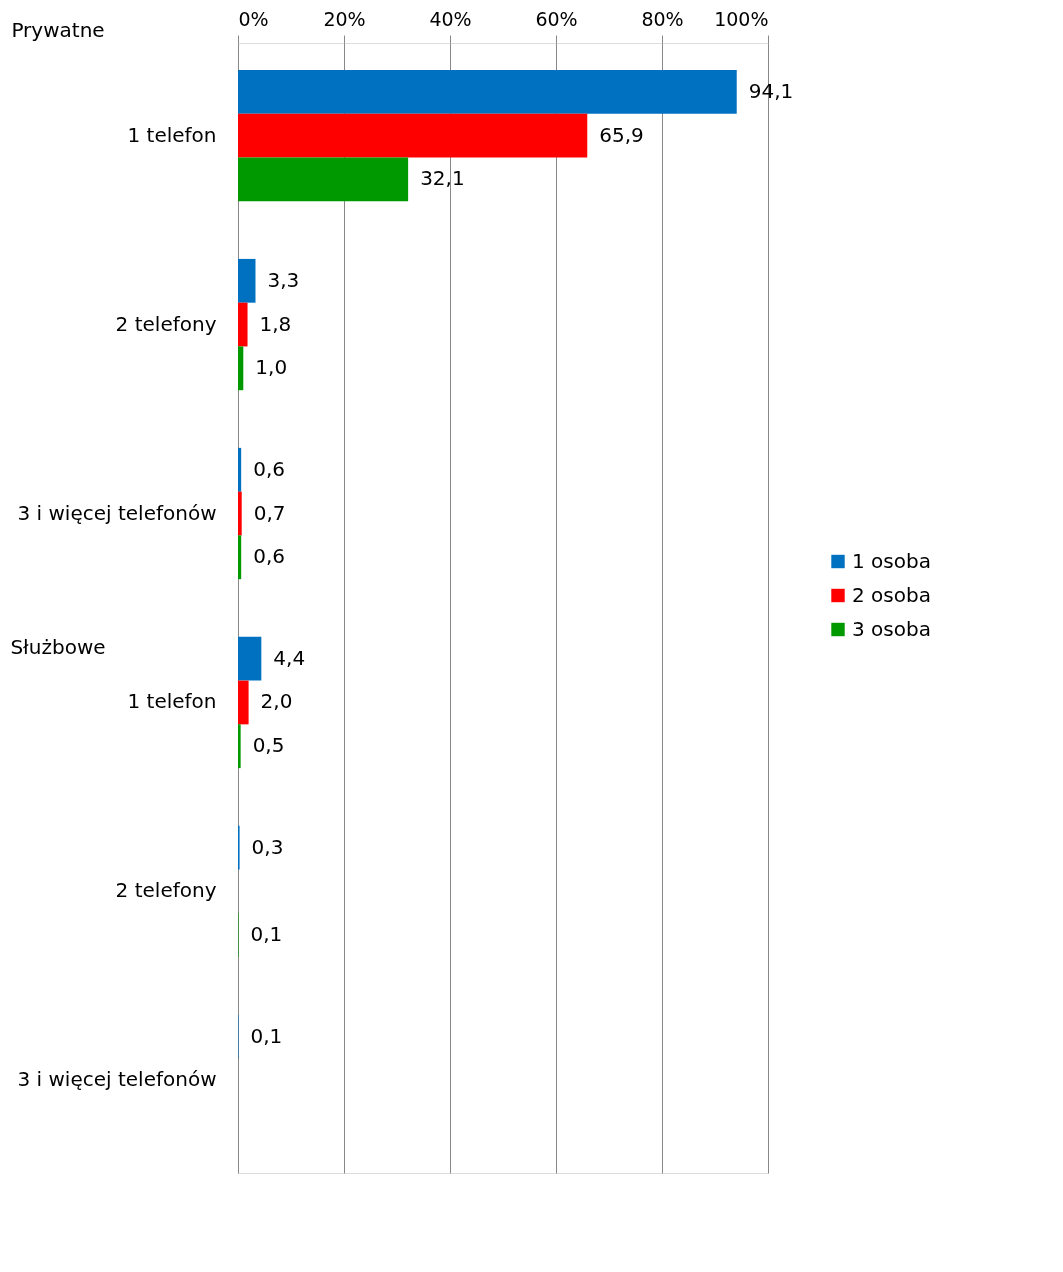 The image size is (1063, 1272). I want to click on x-tick-label: 80%, so click(662, 18).